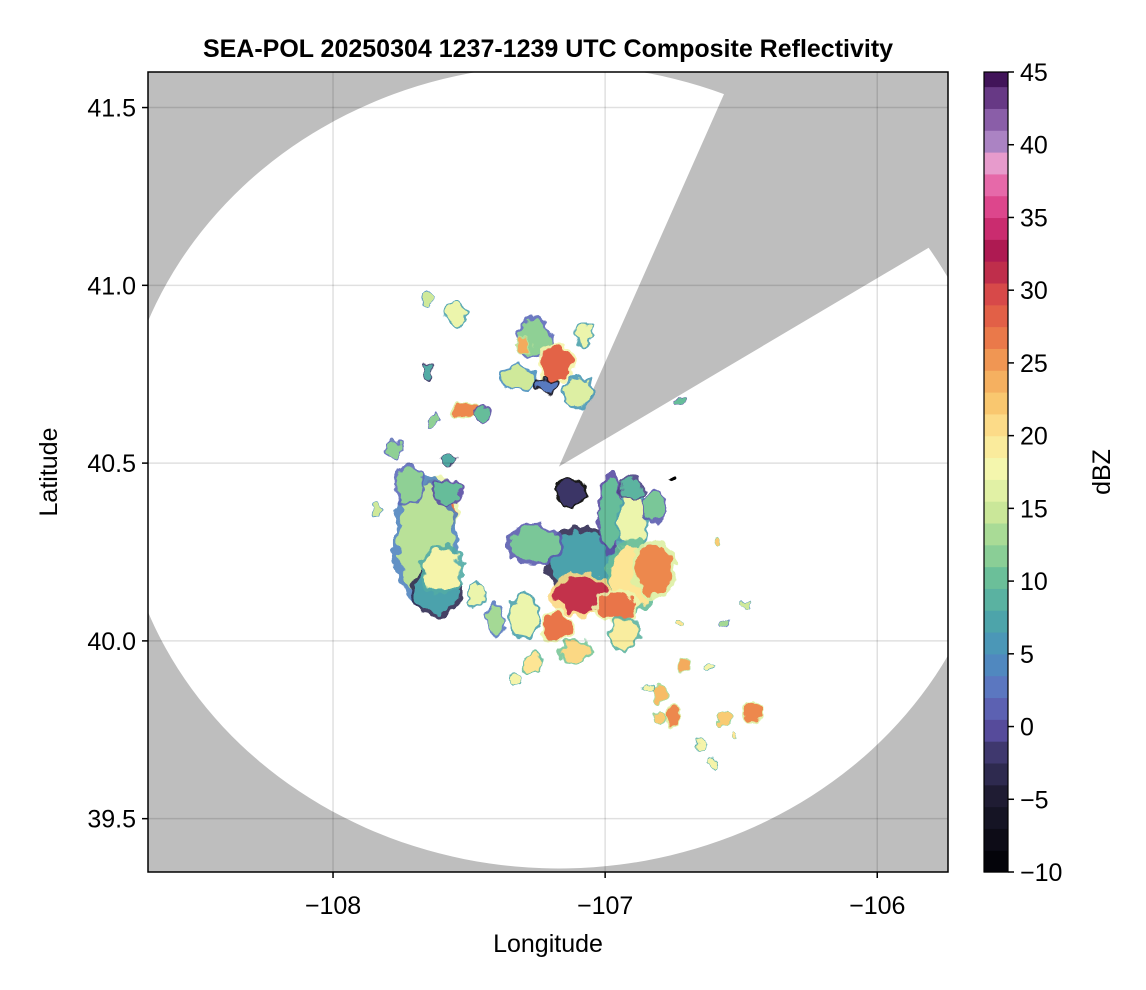 Image resolution: width=1146 pixels, height=990 pixels. I want to click on colorbar-tick-label: 20, so click(1034, 437).